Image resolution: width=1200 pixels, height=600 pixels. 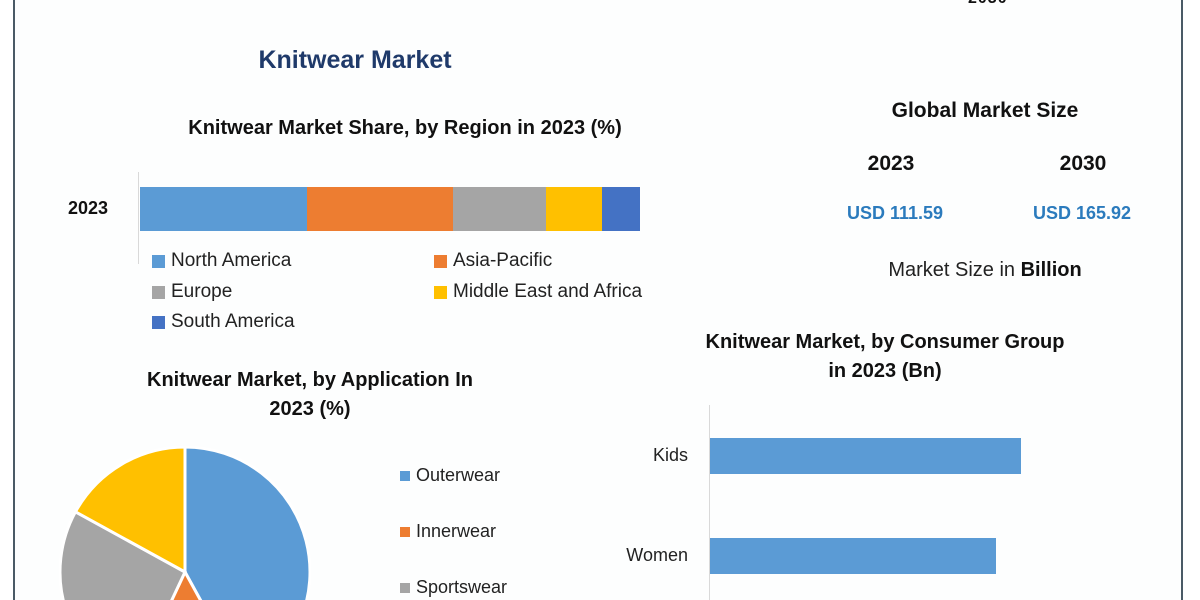 I want to click on legend-item: Sportswear, so click(x=453, y=587).